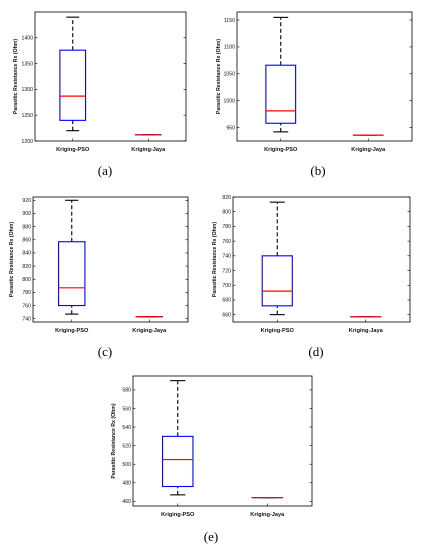  Describe the element at coordinates (105, 351) in the screenshot. I see `panel-label: (c)` at that location.